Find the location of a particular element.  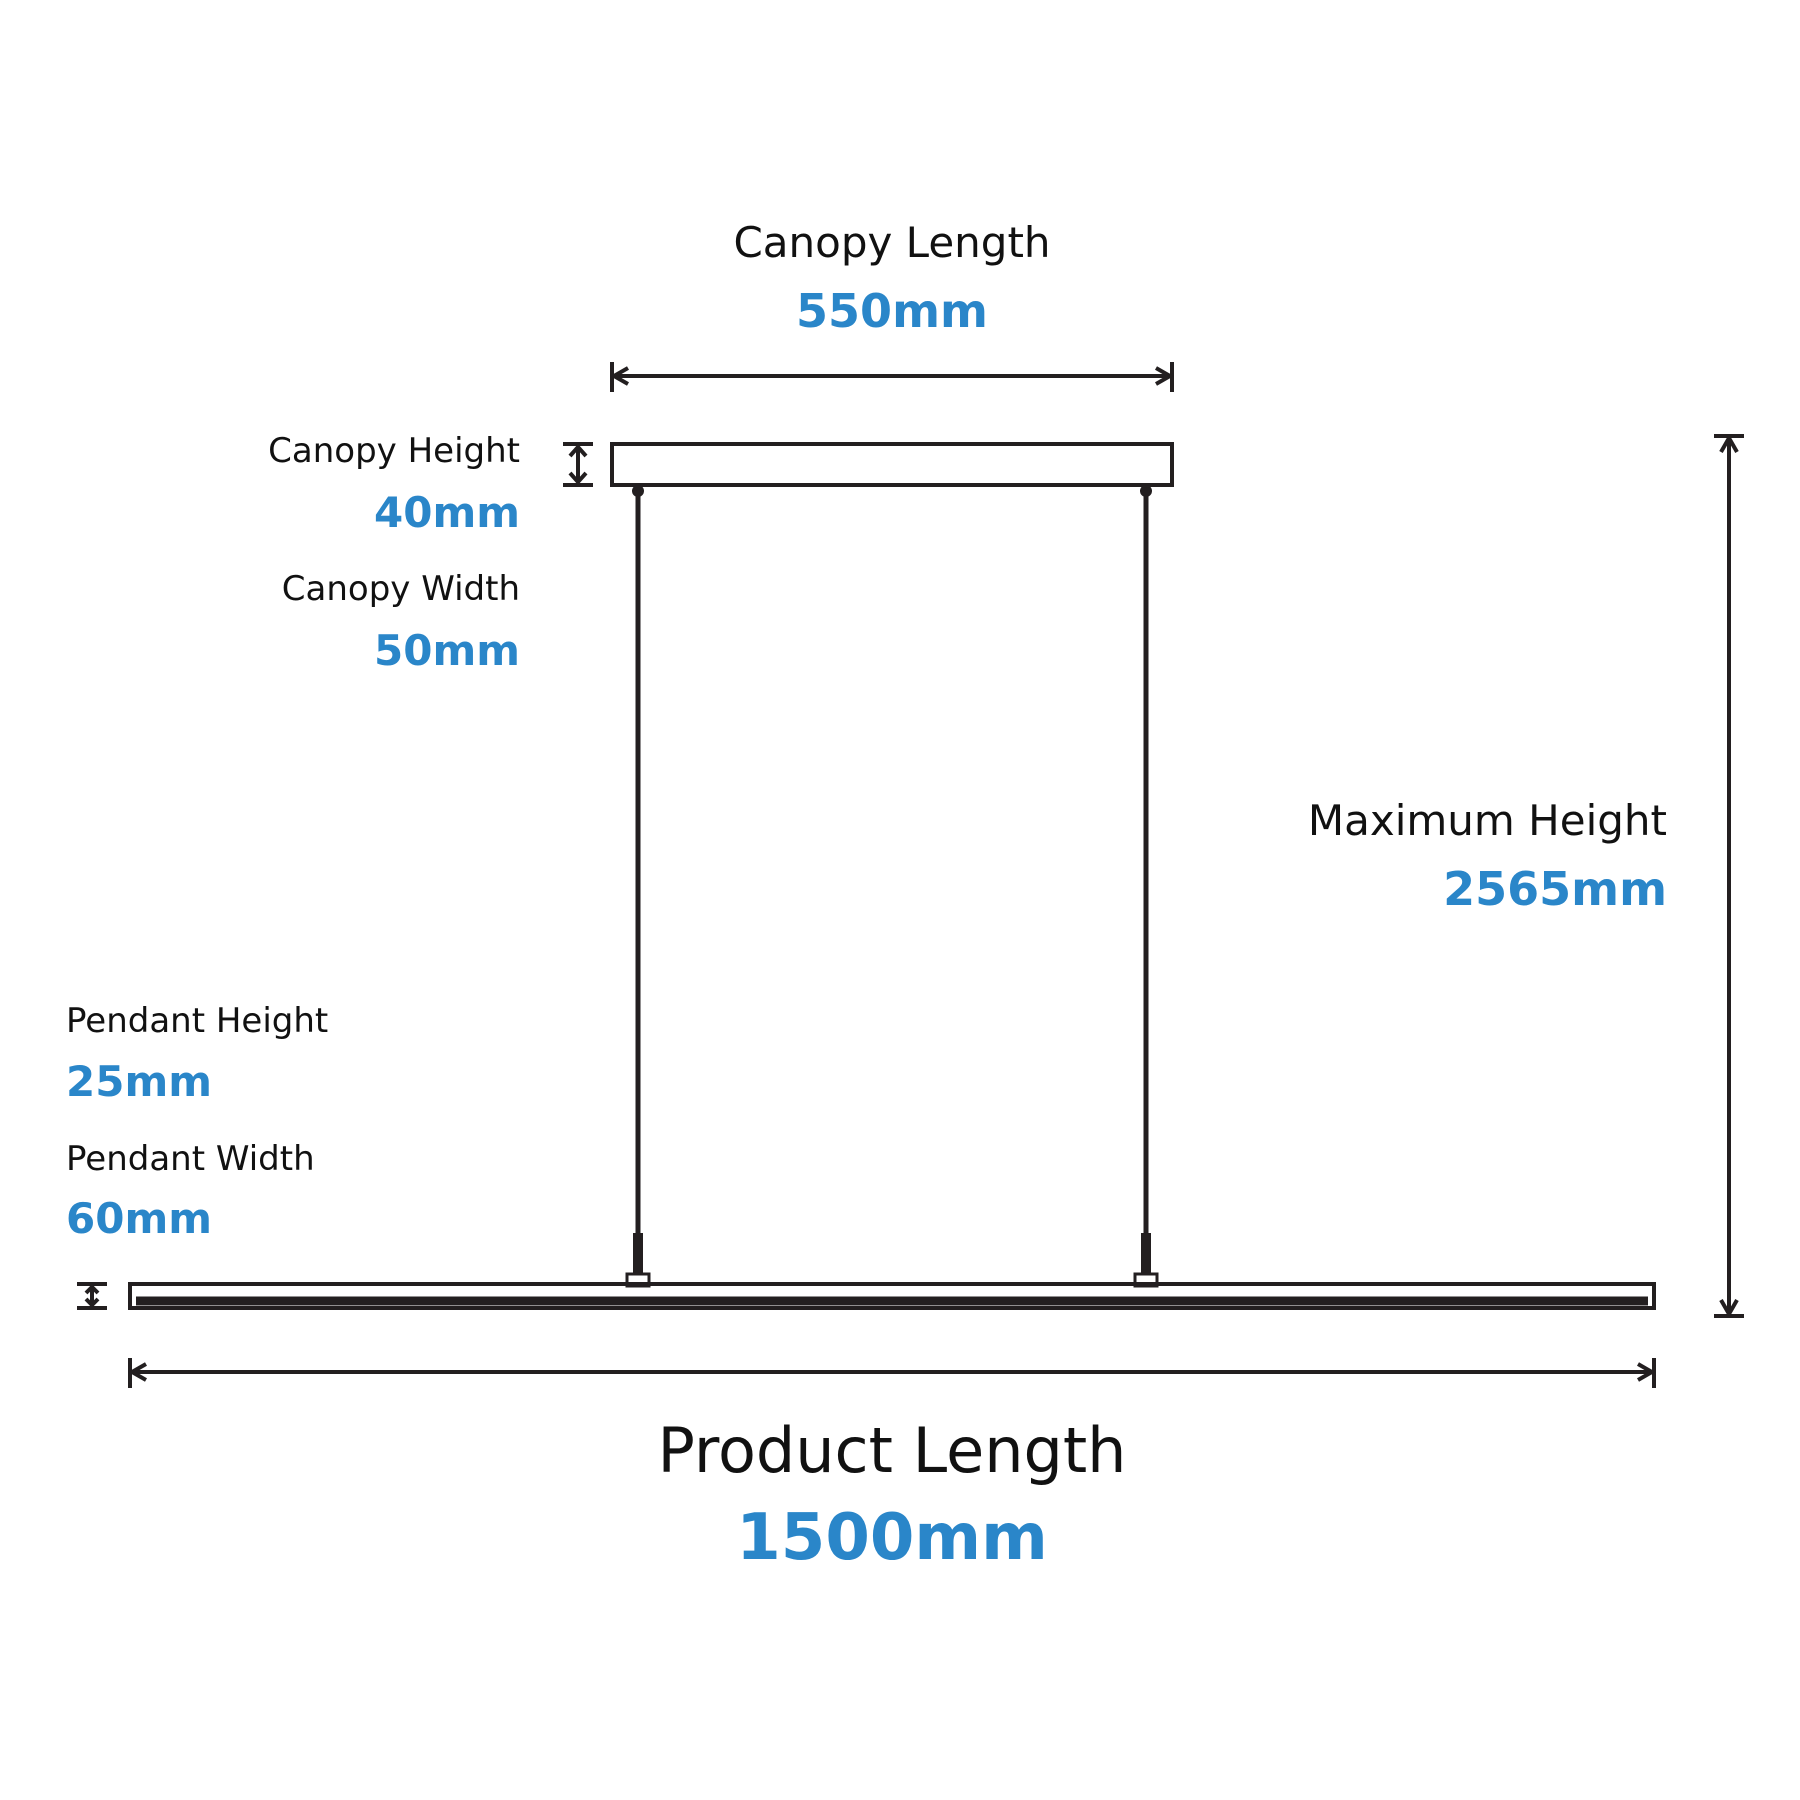

product-length-dimension is located at coordinates (892, 1373).